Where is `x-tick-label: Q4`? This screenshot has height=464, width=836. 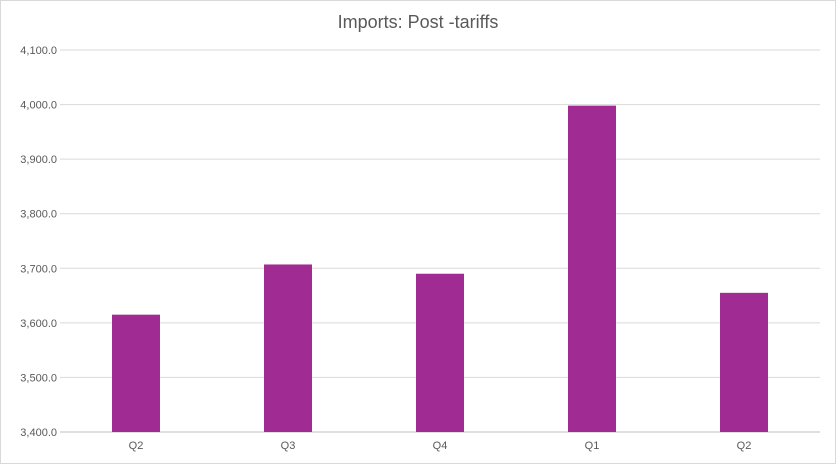
x-tick-label: Q4 is located at coordinates (440, 446).